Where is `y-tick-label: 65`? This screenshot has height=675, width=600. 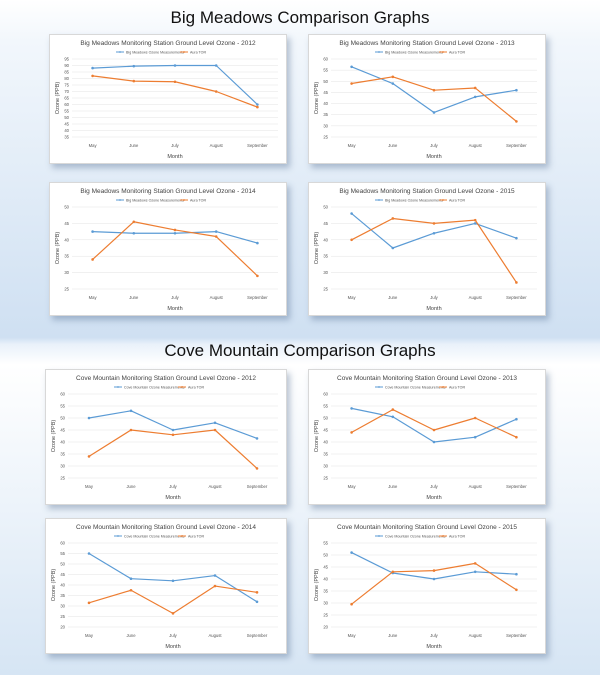 y-tick-label: 65 is located at coordinates (66, 98).